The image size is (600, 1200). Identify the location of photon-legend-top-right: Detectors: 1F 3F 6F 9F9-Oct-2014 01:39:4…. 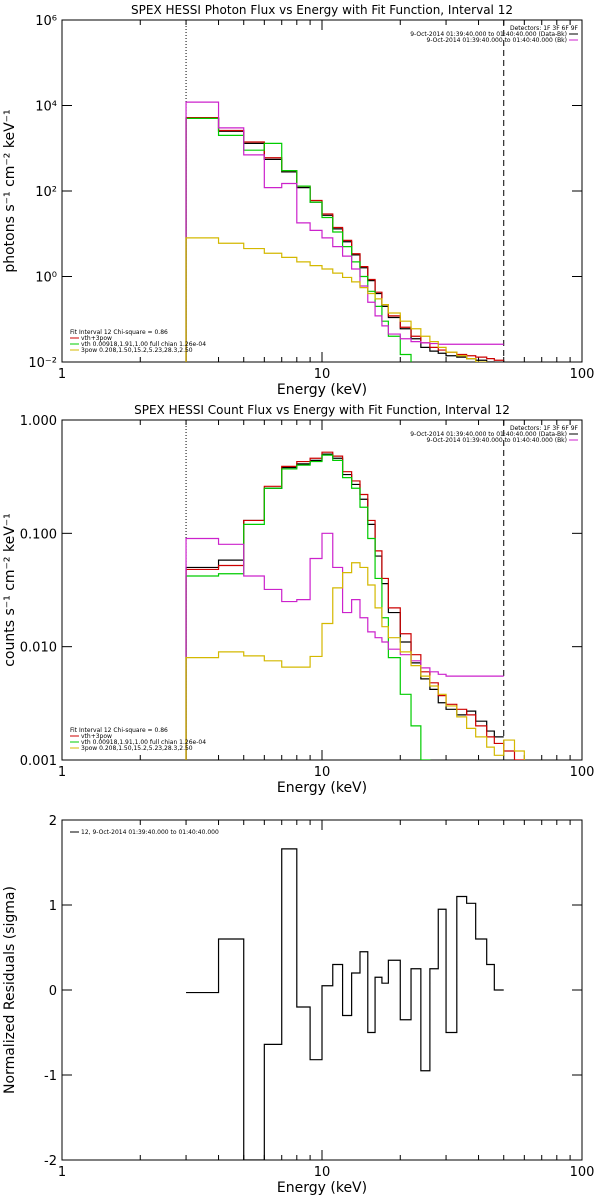
(494, 34).